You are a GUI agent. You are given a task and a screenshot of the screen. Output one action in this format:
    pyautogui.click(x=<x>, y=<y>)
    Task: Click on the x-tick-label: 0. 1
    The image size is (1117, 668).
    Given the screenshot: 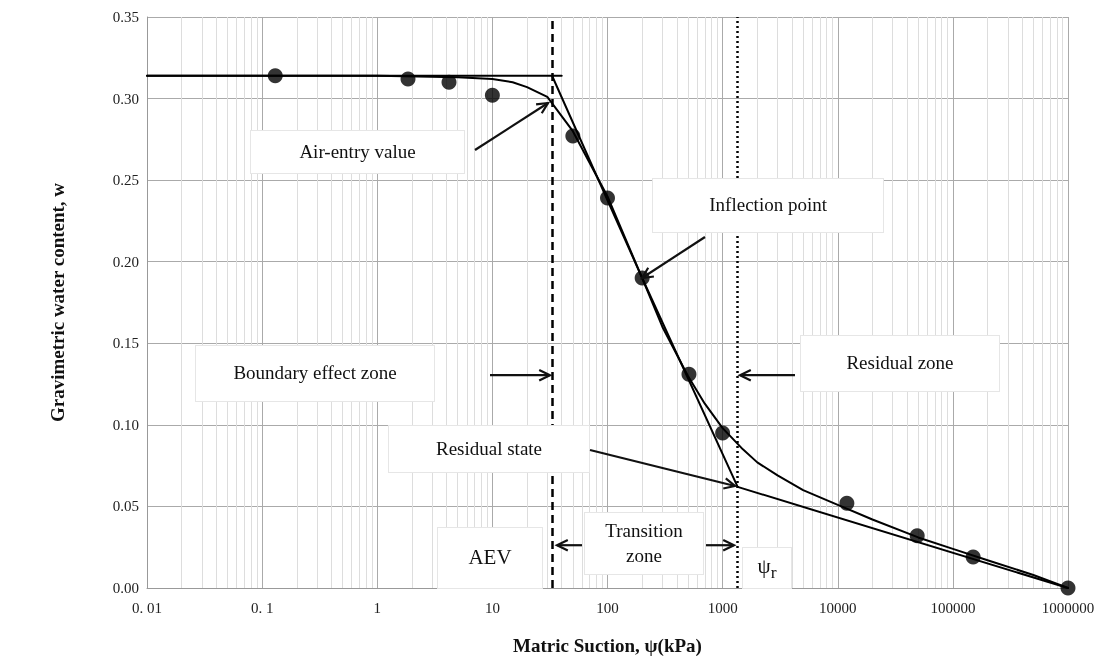 What is the action you would take?
    pyautogui.click(x=262, y=607)
    